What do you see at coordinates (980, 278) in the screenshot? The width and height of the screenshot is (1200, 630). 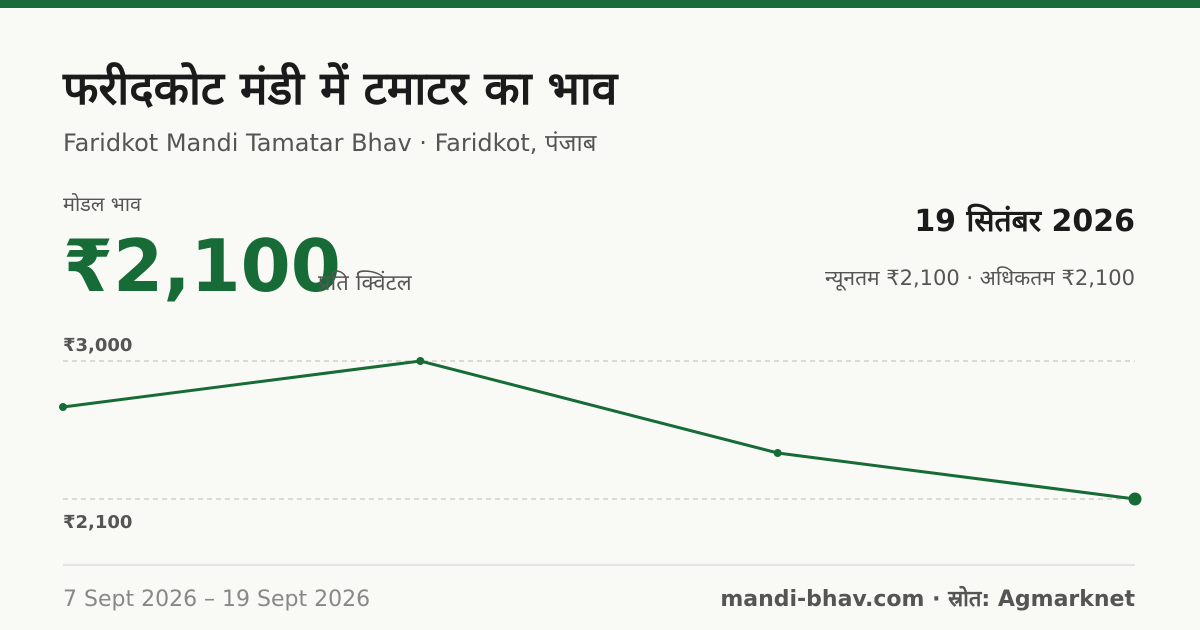 I see `min-max: न्यूनतम ₹2,100 · अधिकतम ₹2,100` at bounding box center [980, 278].